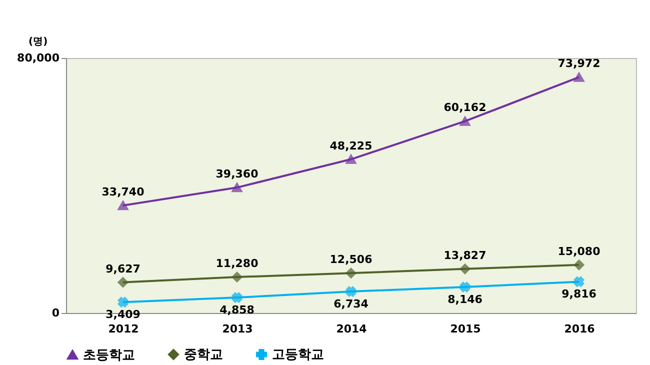 The width and height of the screenshot is (650, 365). Describe the element at coordinates (237, 329) in the screenshot. I see `x-tick-label: 2013` at that location.